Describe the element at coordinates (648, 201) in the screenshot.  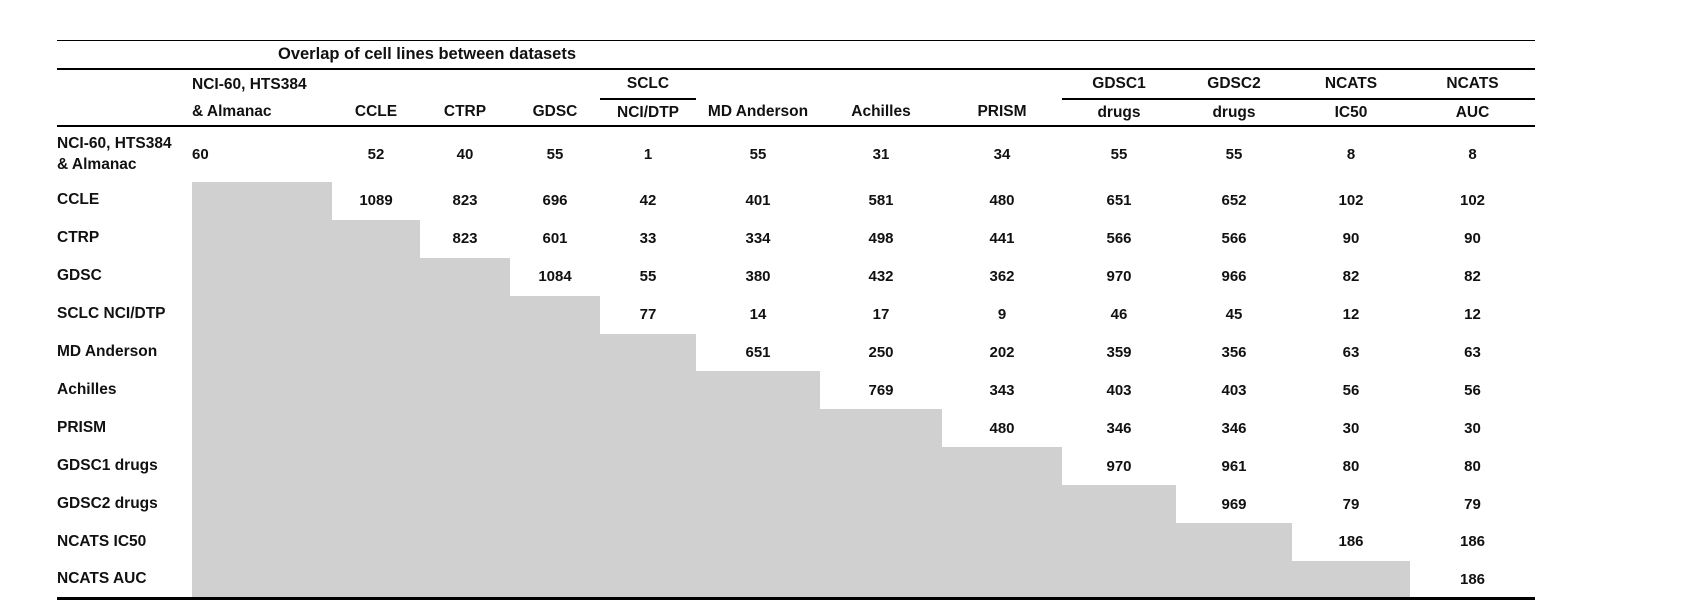
I see `value-cell: 42` at that location.